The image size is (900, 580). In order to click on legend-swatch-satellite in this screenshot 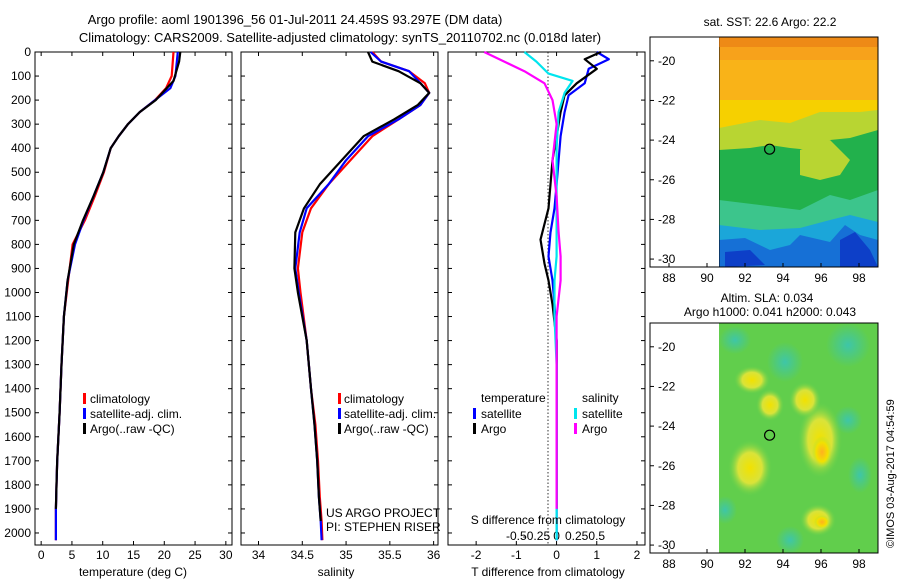, I will do `click(339, 413)`.